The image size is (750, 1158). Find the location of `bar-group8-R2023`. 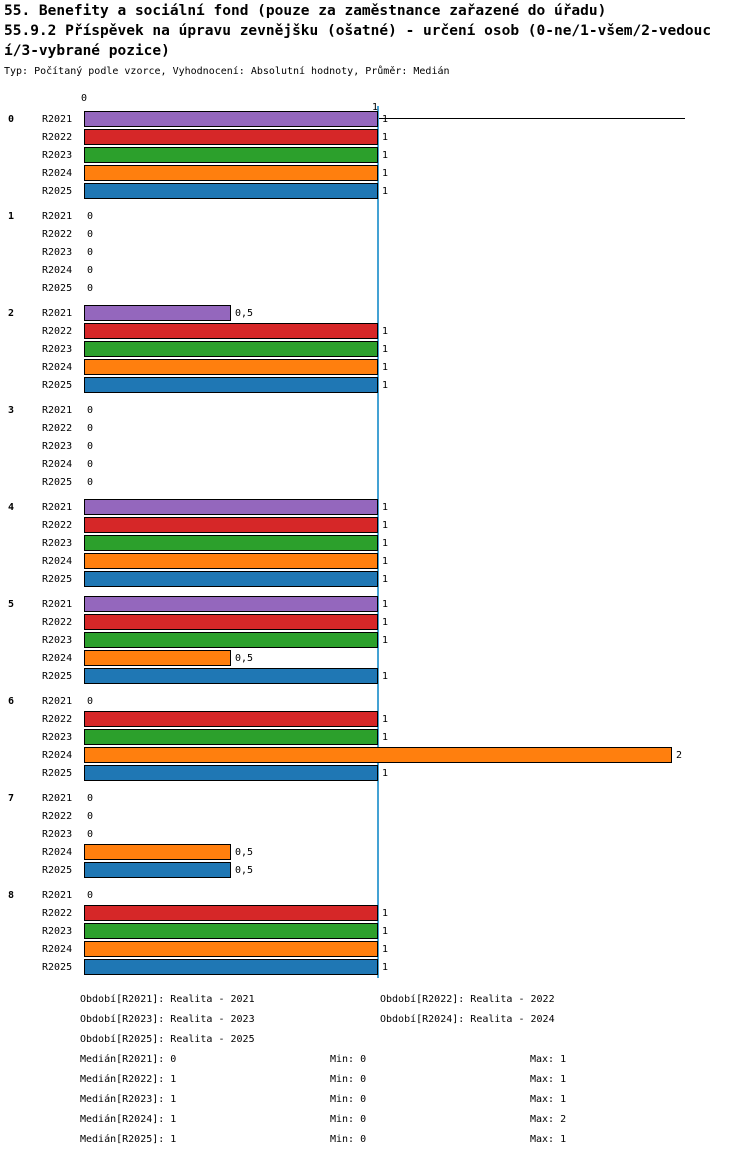

bar-group8-R2023 is located at coordinates (231, 931).